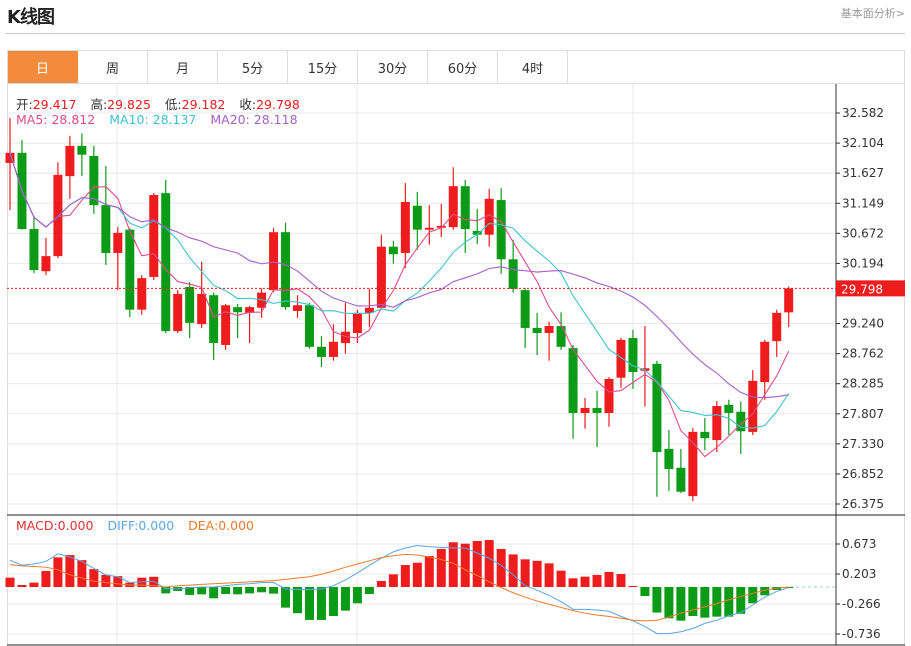  Describe the element at coordinates (99, 104) in the screenshot. I see `high-label: 高:` at that location.